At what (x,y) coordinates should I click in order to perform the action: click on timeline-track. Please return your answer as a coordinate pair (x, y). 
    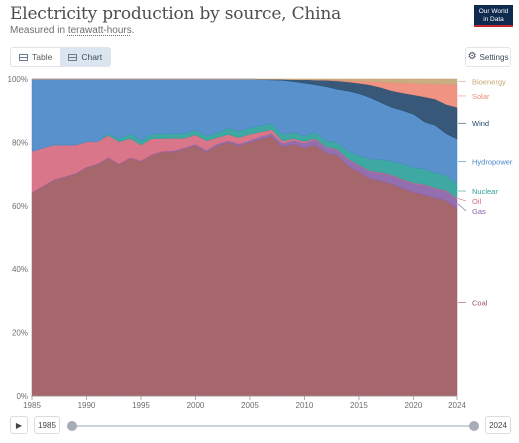
    Looking at the image, I should click on (273, 426).